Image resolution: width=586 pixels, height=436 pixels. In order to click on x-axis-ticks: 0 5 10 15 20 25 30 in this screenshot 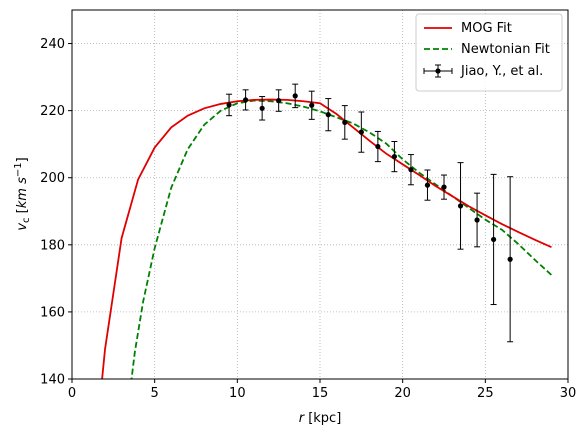, I will do `click(322, 390)`.